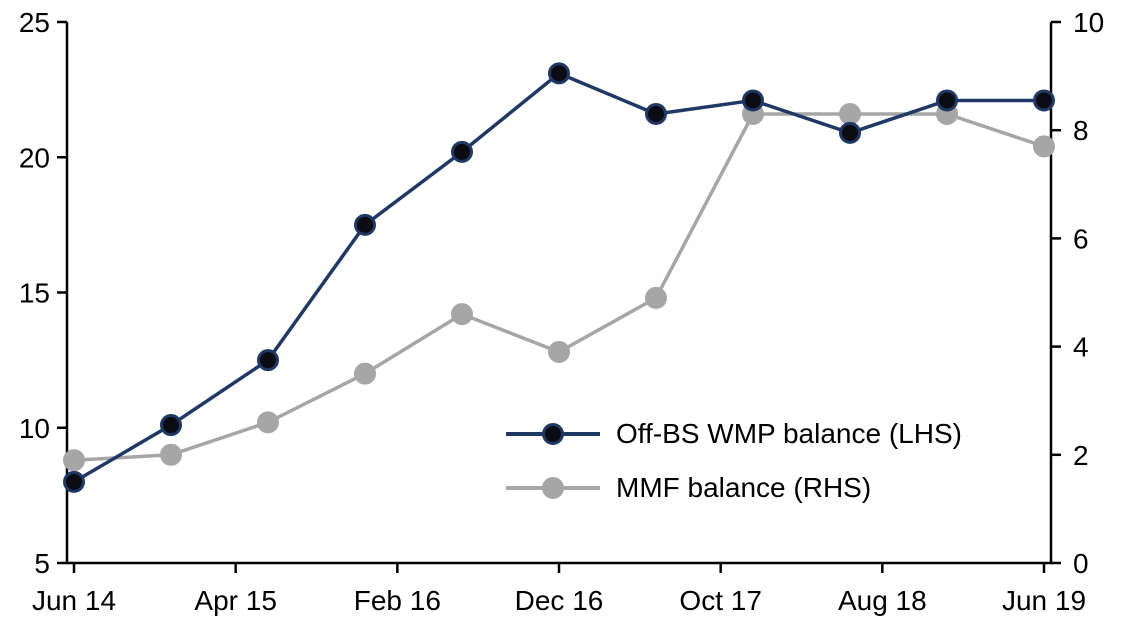 The height and width of the screenshot is (639, 1124). I want to click on x-axis-tick-label: Feb 16, so click(397, 600).